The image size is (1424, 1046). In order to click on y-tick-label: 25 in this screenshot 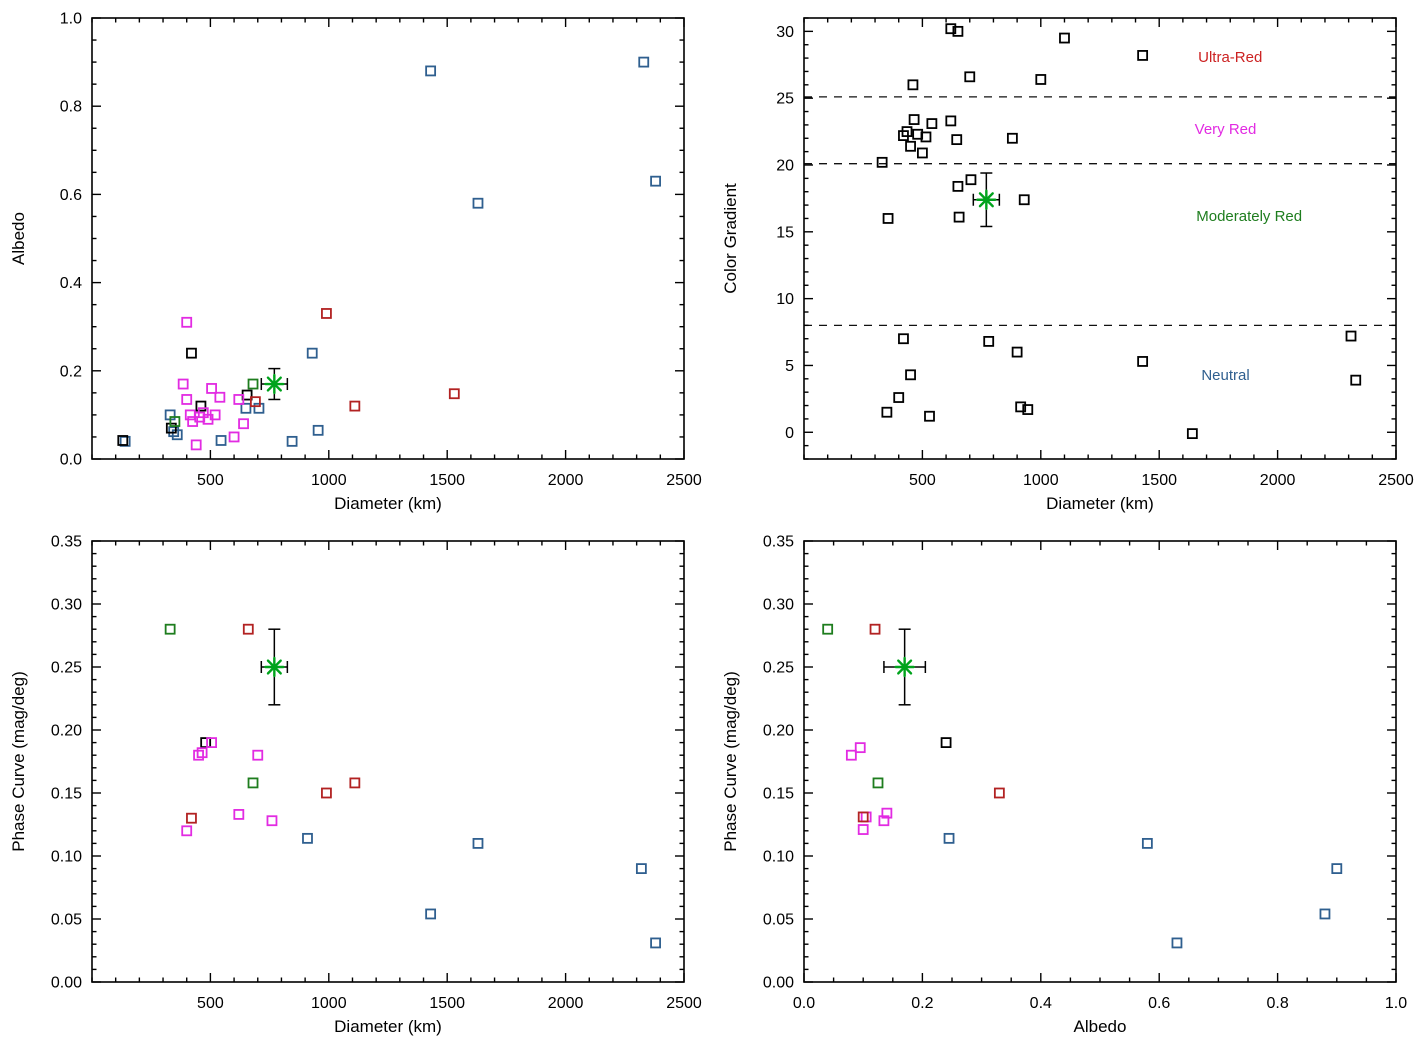, I will do `click(785, 99)`.